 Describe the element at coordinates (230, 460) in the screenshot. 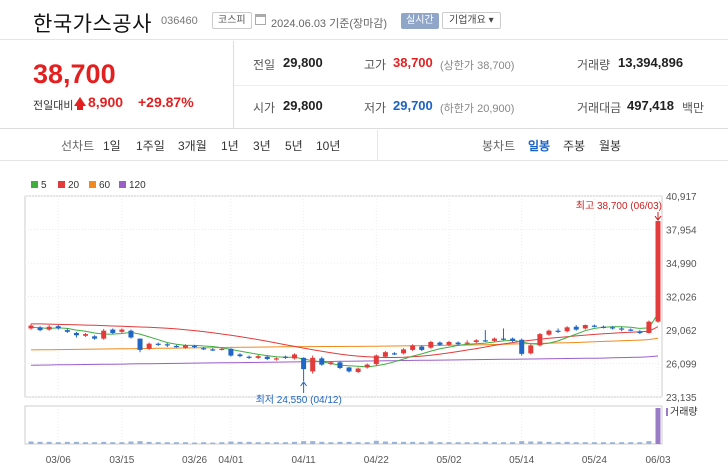

I see `x-tick-label: 04/01` at that location.